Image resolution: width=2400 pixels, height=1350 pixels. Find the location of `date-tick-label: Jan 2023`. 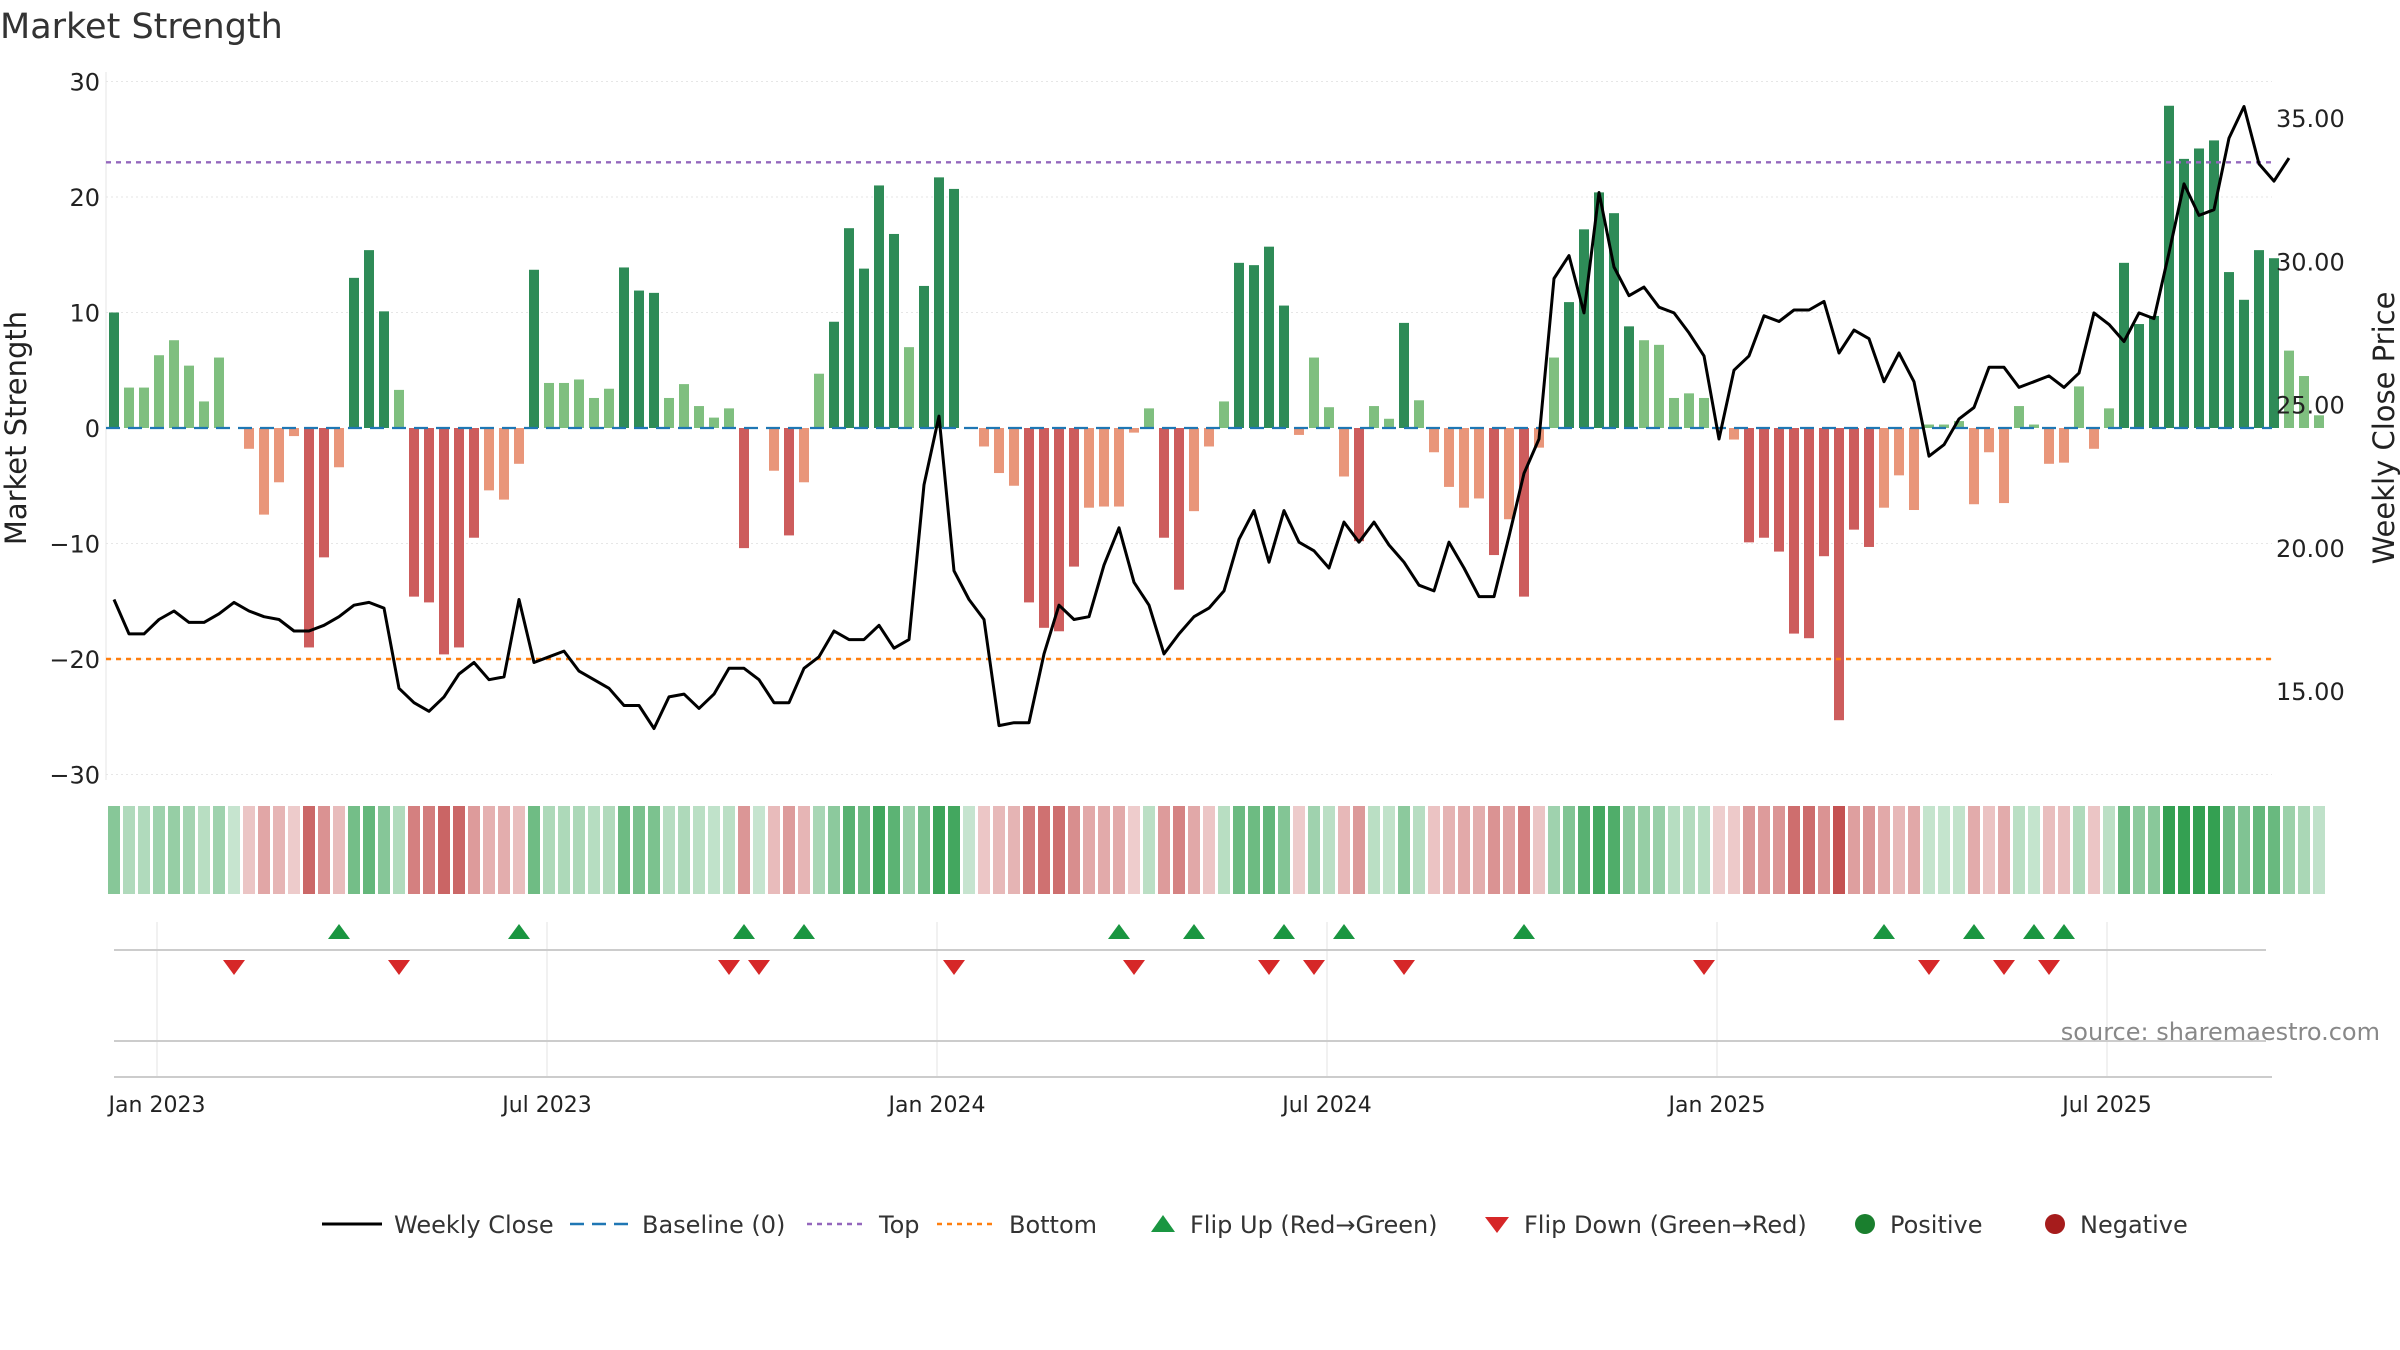

date-tick-label: Jan 2023 is located at coordinates (156, 1105).